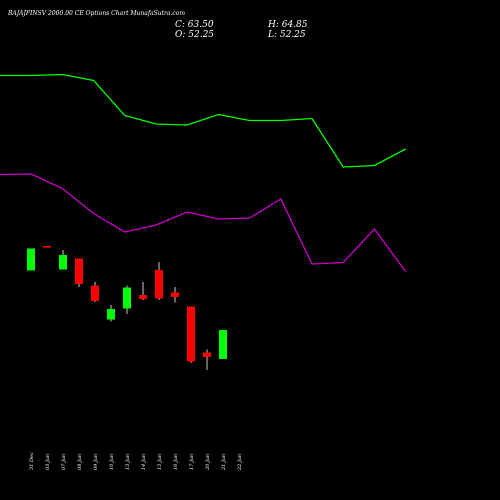 This screenshot has width=500, height=500. Describe the element at coordinates (64, 462) in the screenshot. I see `x-tick-label: 07 Jan` at that location.